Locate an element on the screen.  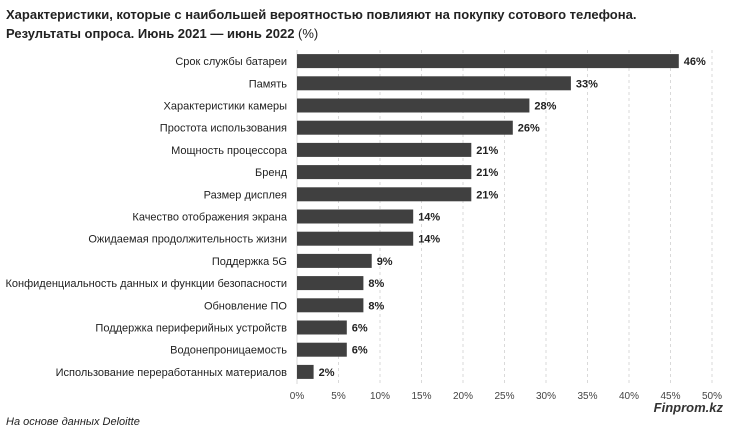
data-label: 9% is located at coordinates (385, 262).